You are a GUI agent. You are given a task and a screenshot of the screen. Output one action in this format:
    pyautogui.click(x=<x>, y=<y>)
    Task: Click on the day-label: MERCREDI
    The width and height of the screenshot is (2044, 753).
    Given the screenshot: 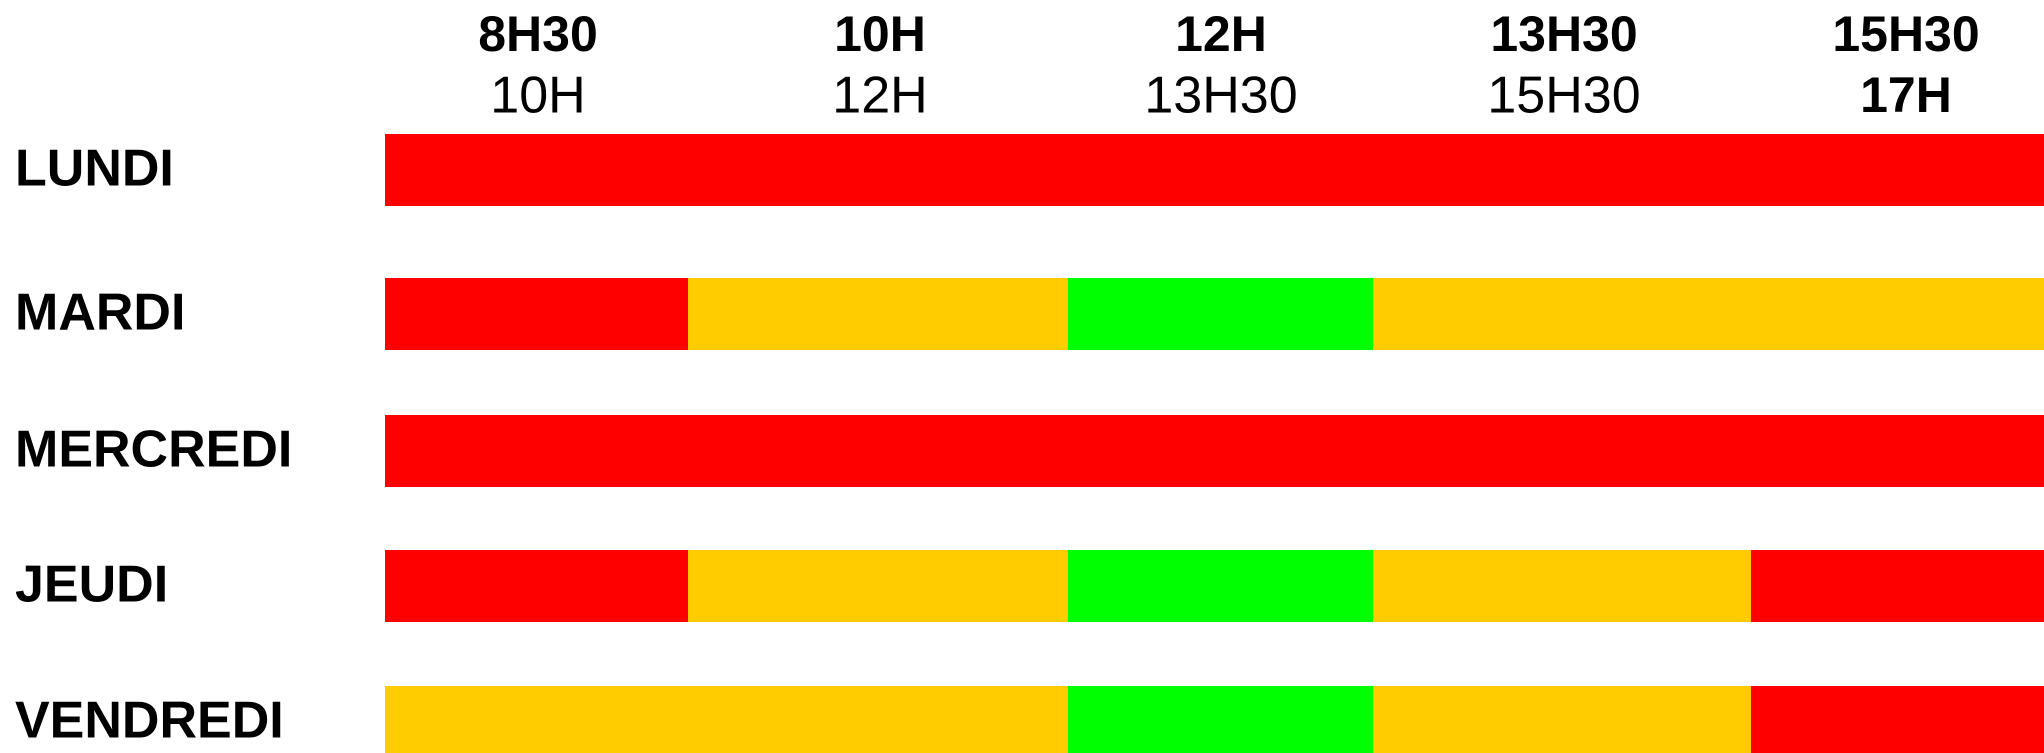 What is the action you would take?
    pyautogui.click(x=153, y=450)
    